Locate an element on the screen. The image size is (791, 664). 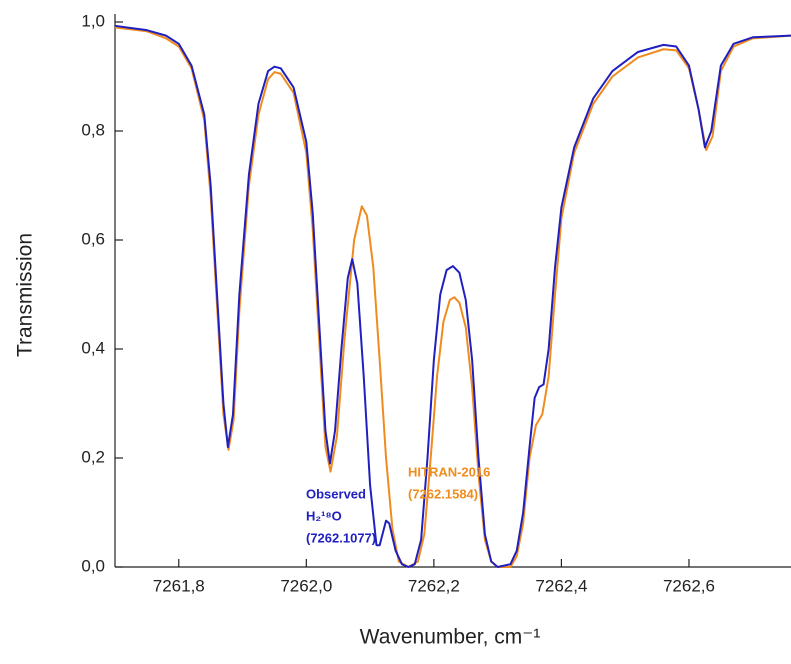
y-tick-label: 0,8 is located at coordinates (93, 129).